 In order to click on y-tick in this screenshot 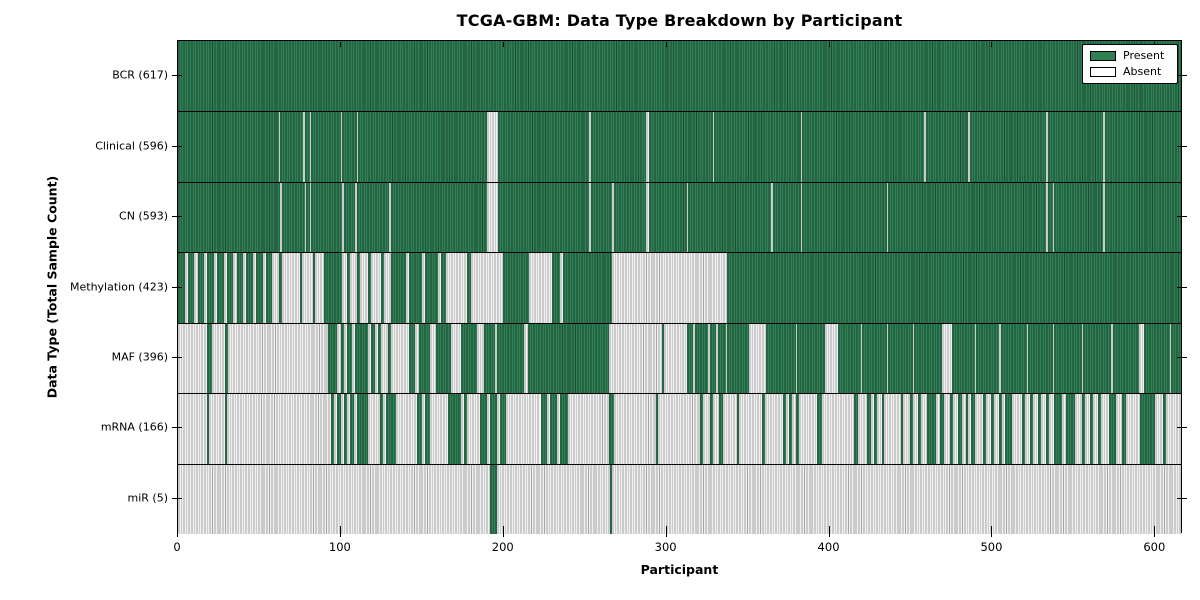, I will do `click(1182, 217)`.